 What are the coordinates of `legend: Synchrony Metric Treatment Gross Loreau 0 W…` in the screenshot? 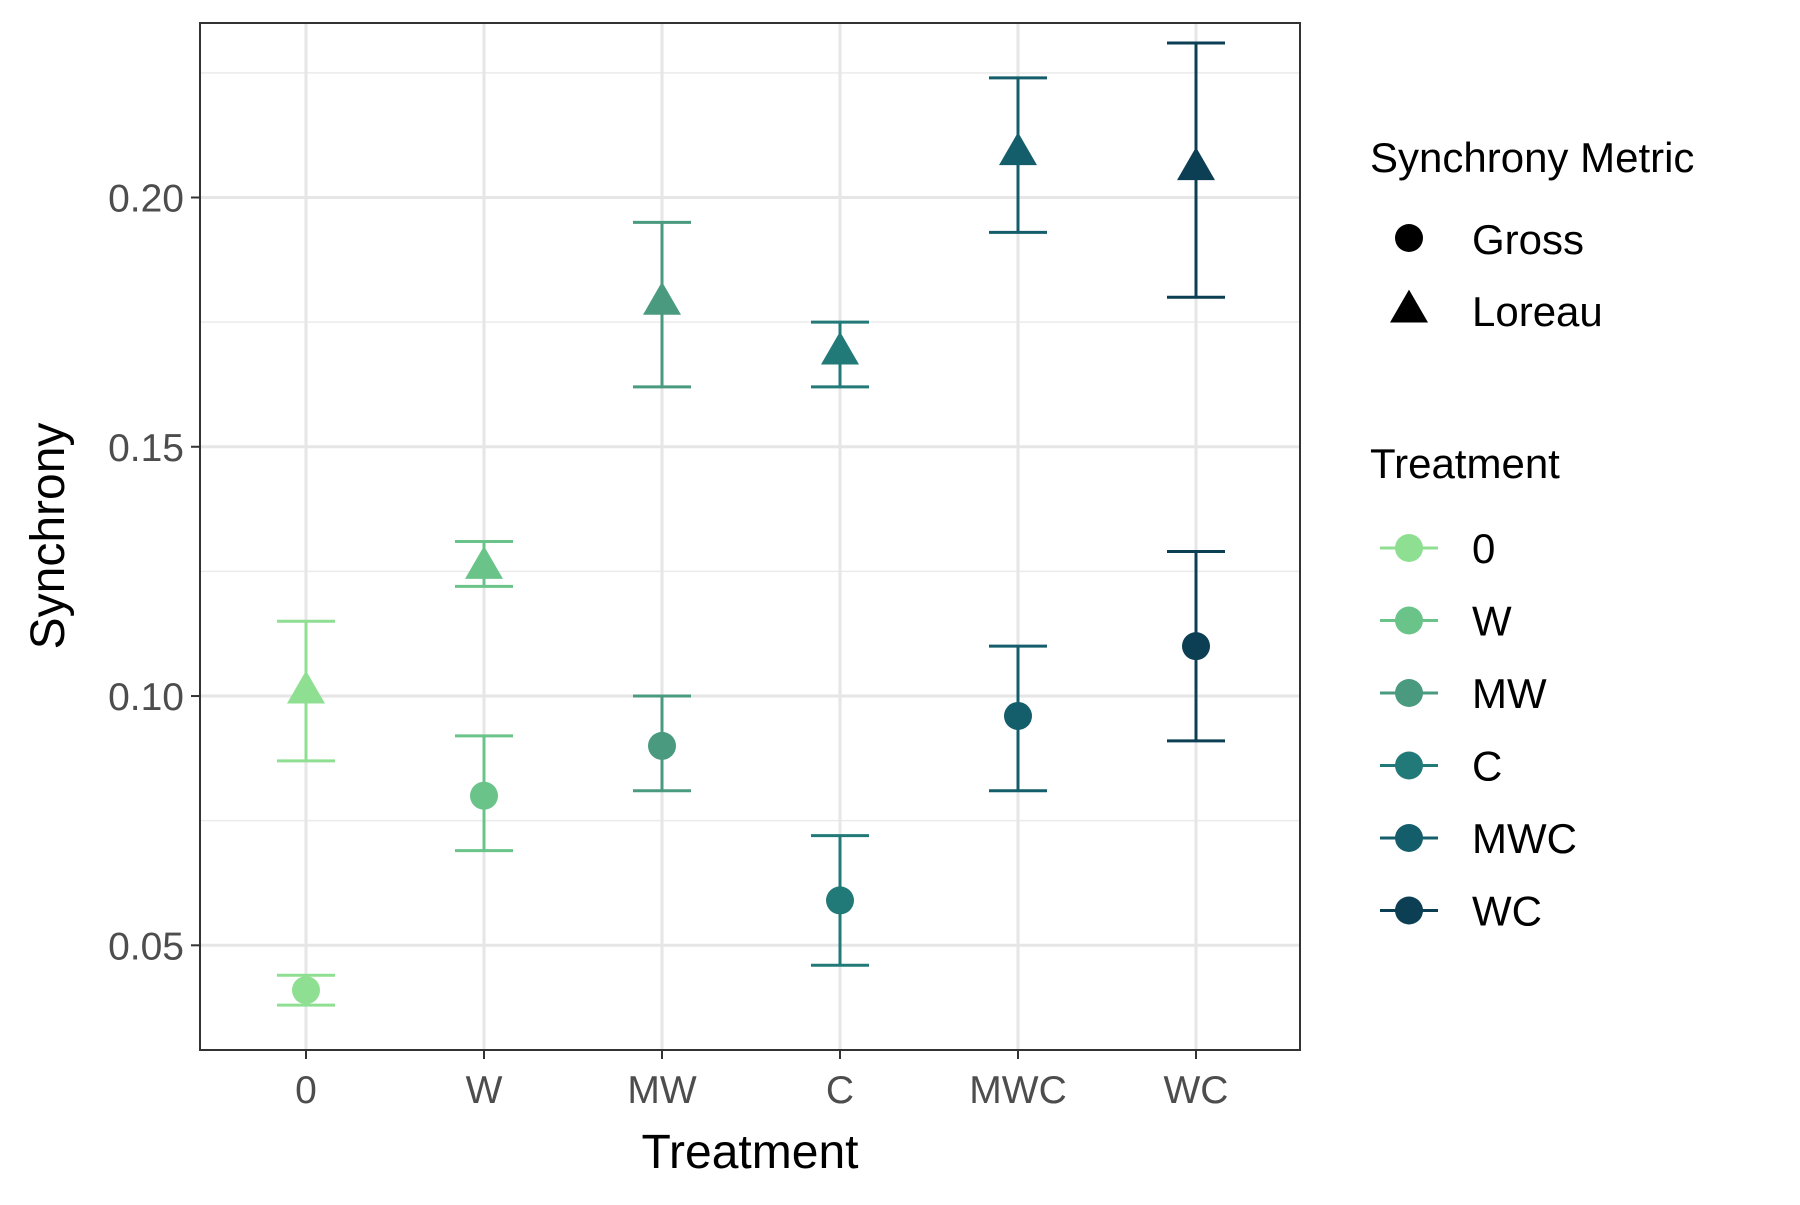 It's located at (1532, 534).